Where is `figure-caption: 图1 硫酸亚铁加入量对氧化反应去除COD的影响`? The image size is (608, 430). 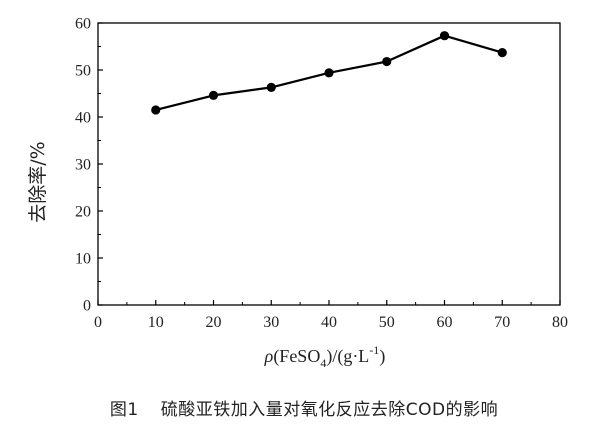
figure-caption: 图1 硫酸亚铁加入量对氧化反应去除COD的影响 is located at coordinates (304, 407).